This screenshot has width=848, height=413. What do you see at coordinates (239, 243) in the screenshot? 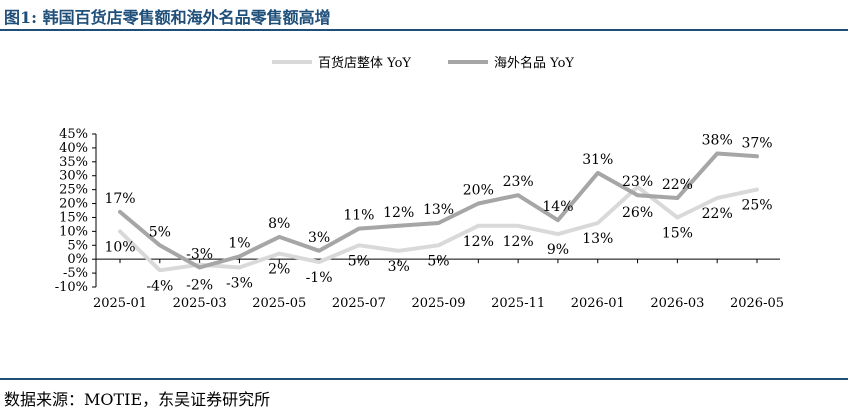
I see `data-label-luxury: 1%` at bounding box center [239, 243].